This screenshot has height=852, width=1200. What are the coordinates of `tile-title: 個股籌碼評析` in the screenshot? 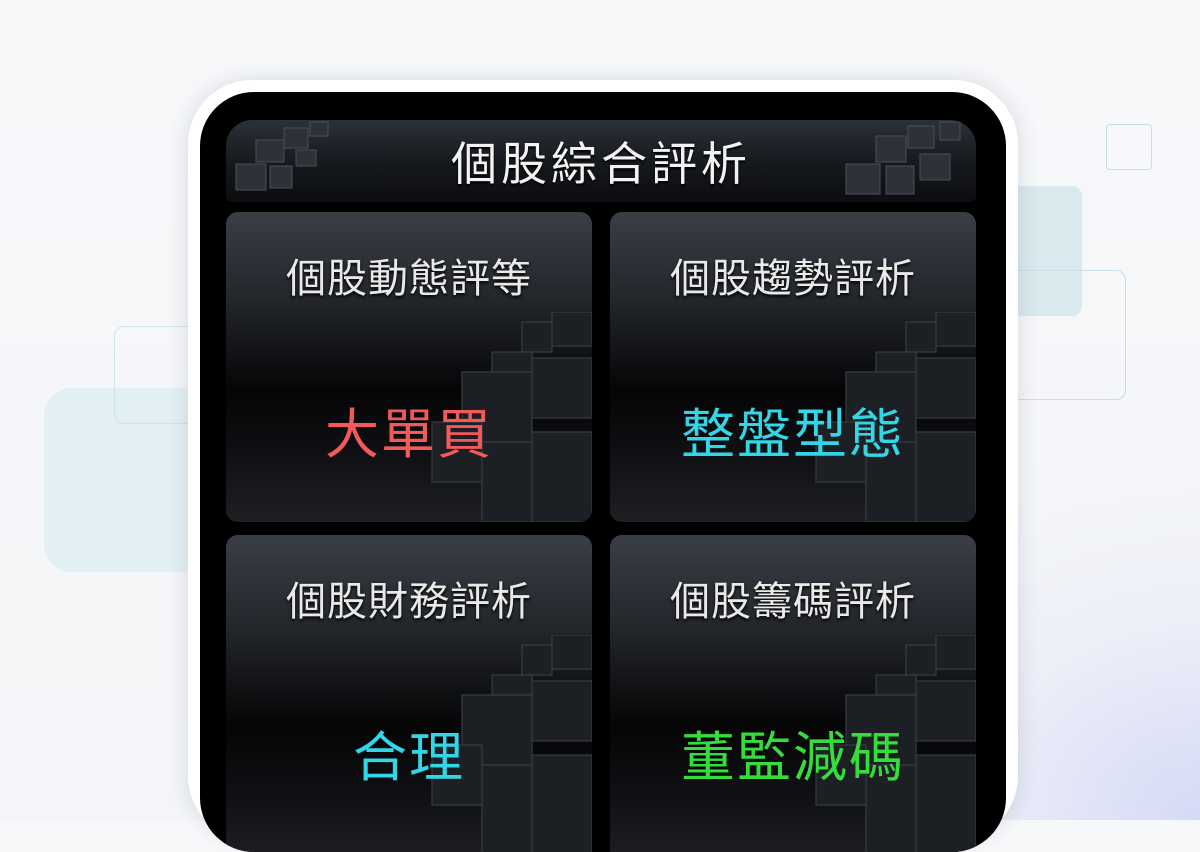 It's located at (793, 602).